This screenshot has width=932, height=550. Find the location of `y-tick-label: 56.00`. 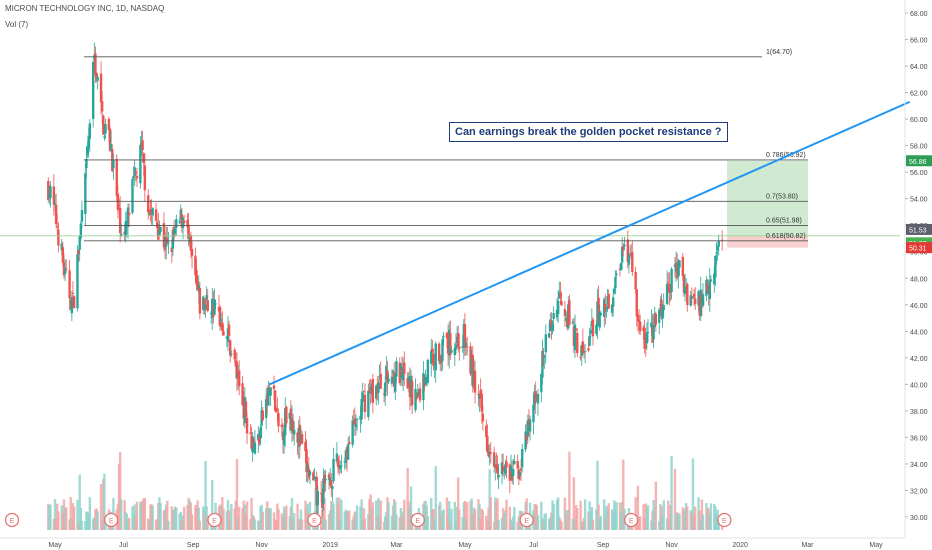

y-tick-label: 56.00 is located at coordinates (919, 173).